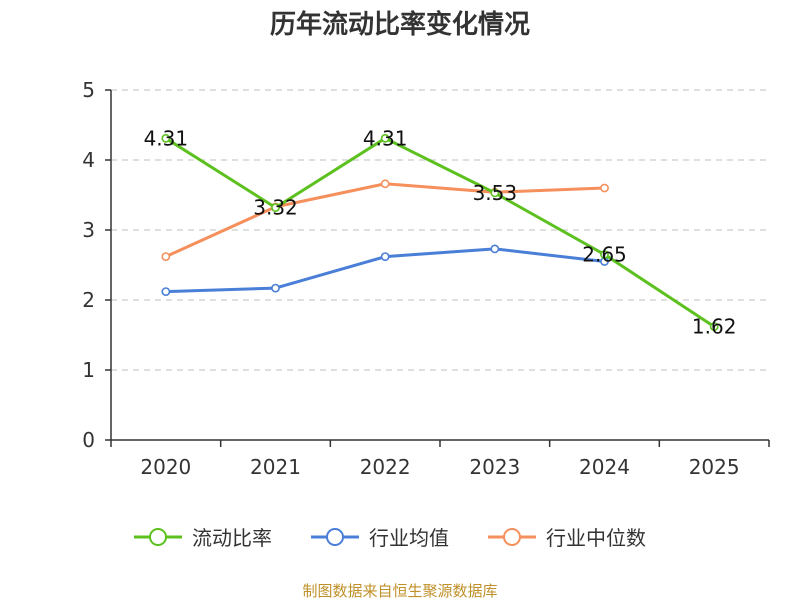  I want to click on legend-item-2: 行业中位数, so click(567, 538).